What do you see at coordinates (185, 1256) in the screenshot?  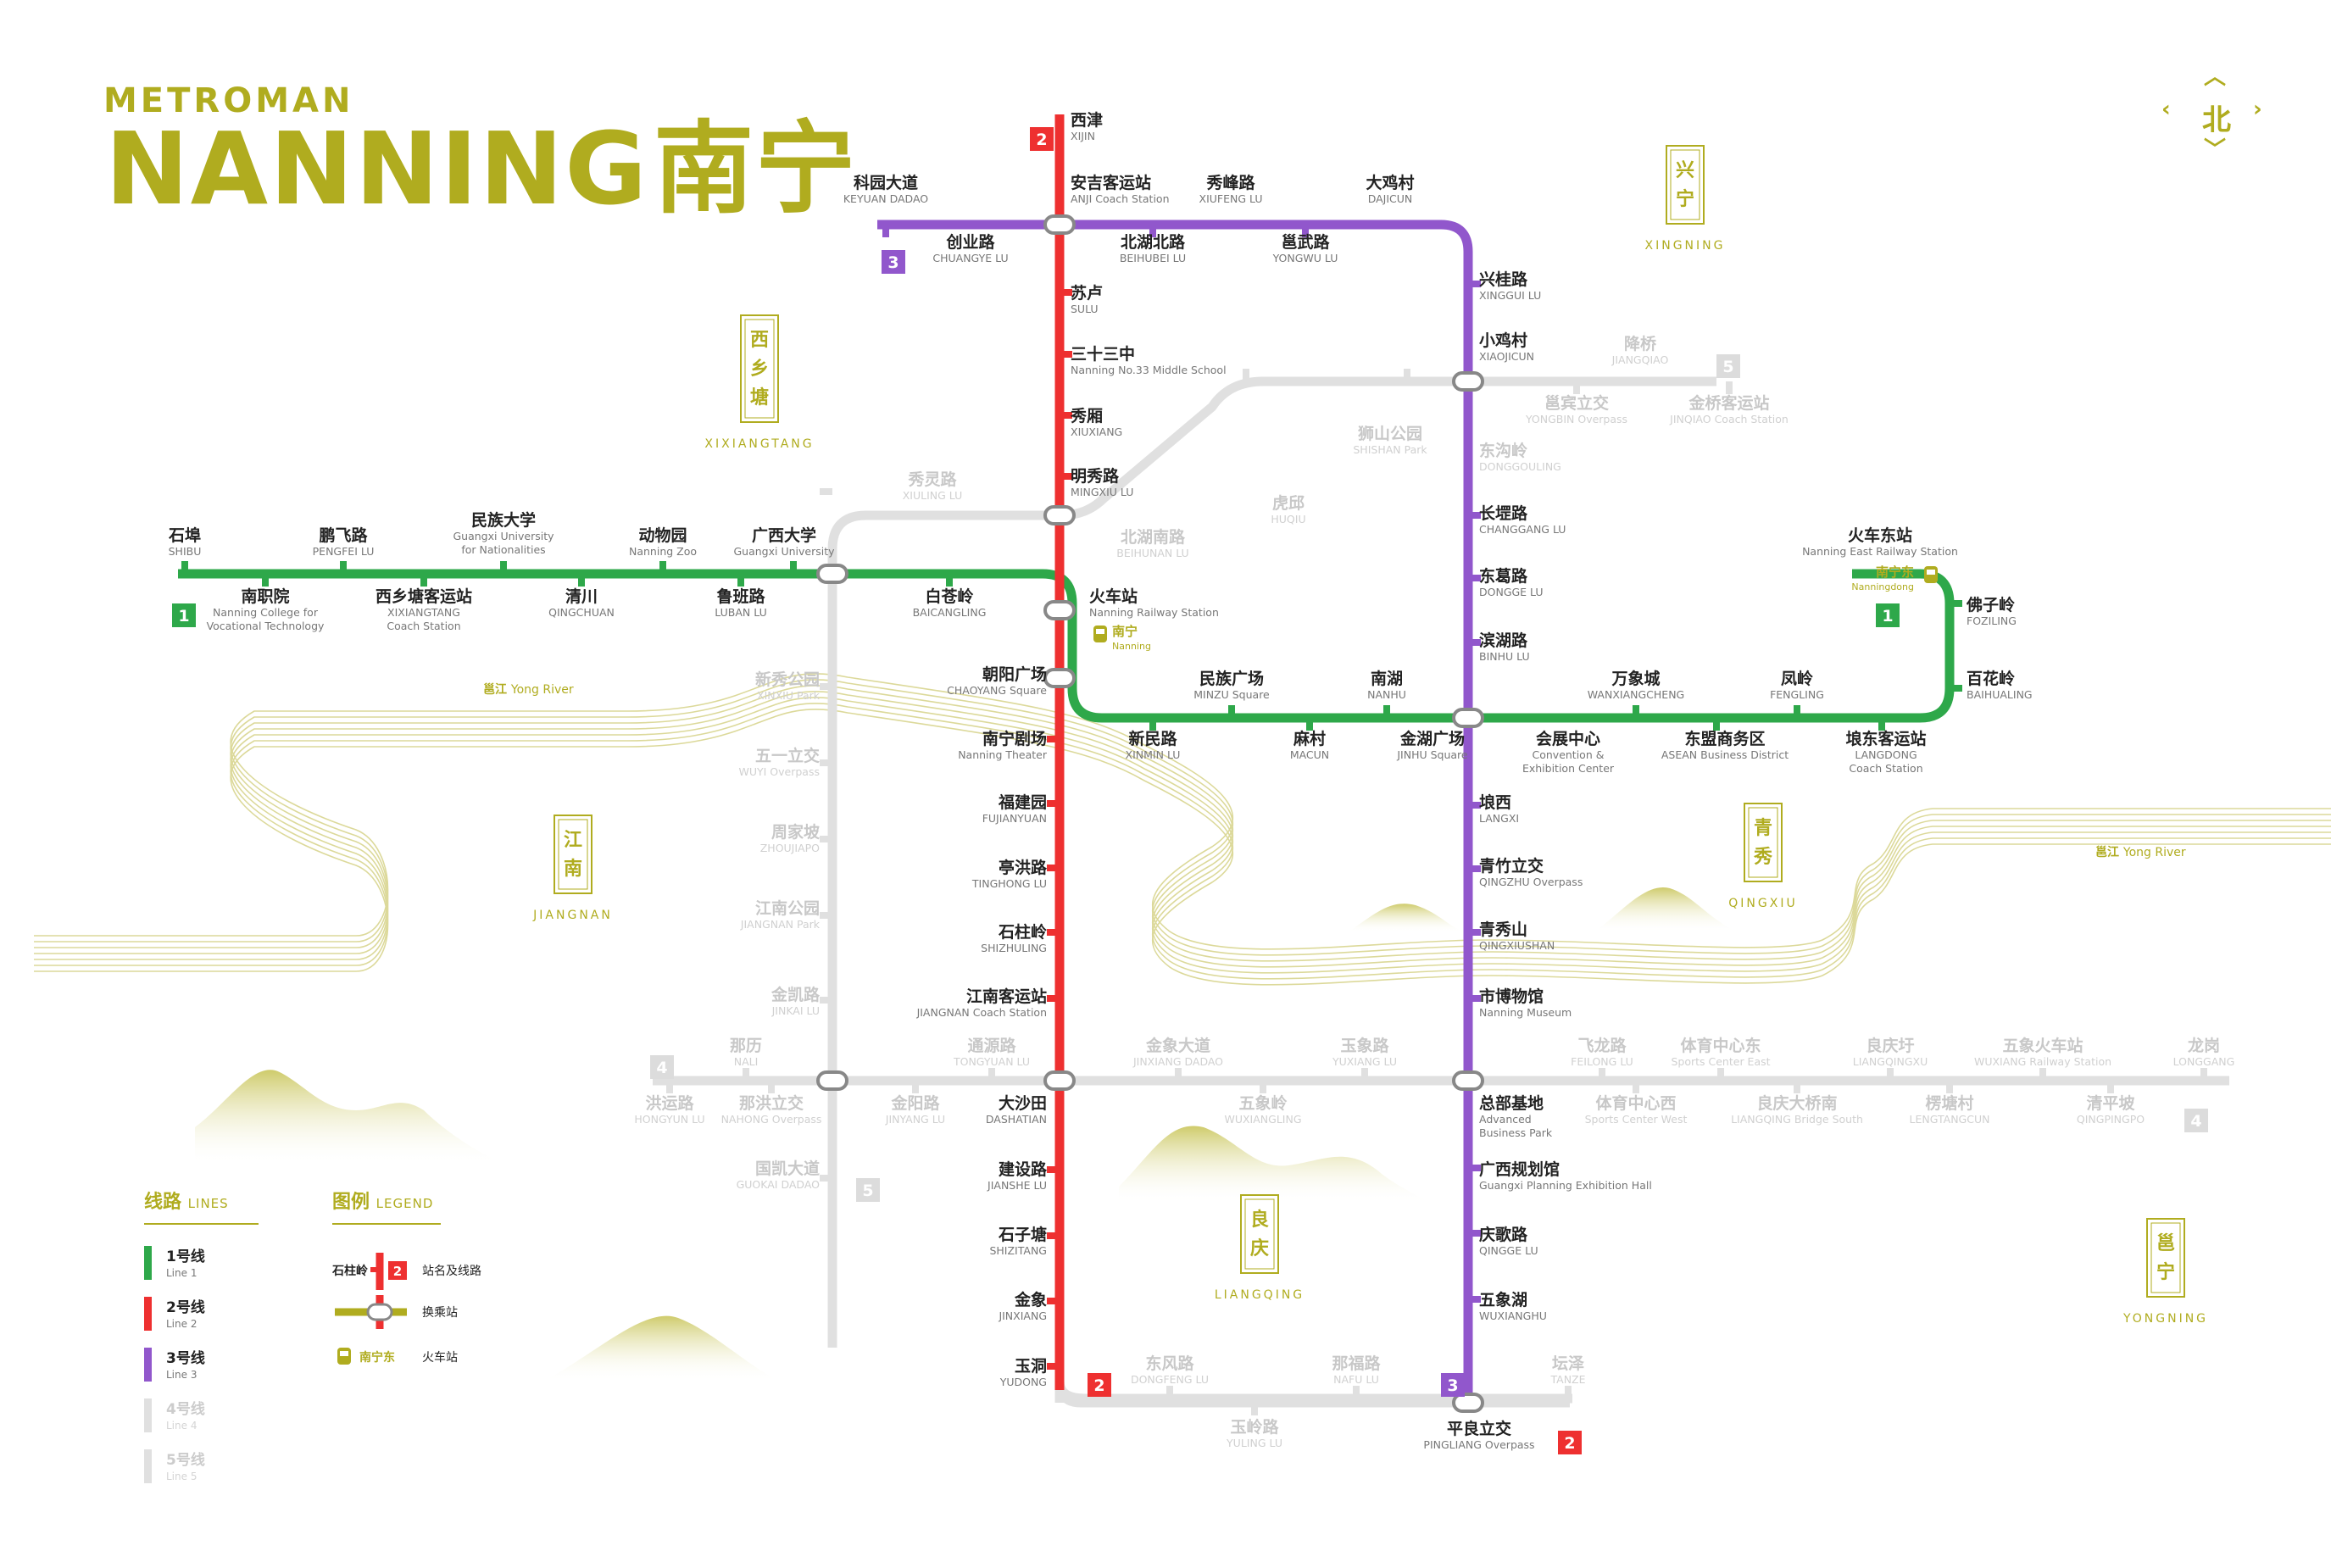 I see `line-name-zh: 1号线` at bounding box center [185, 1256].